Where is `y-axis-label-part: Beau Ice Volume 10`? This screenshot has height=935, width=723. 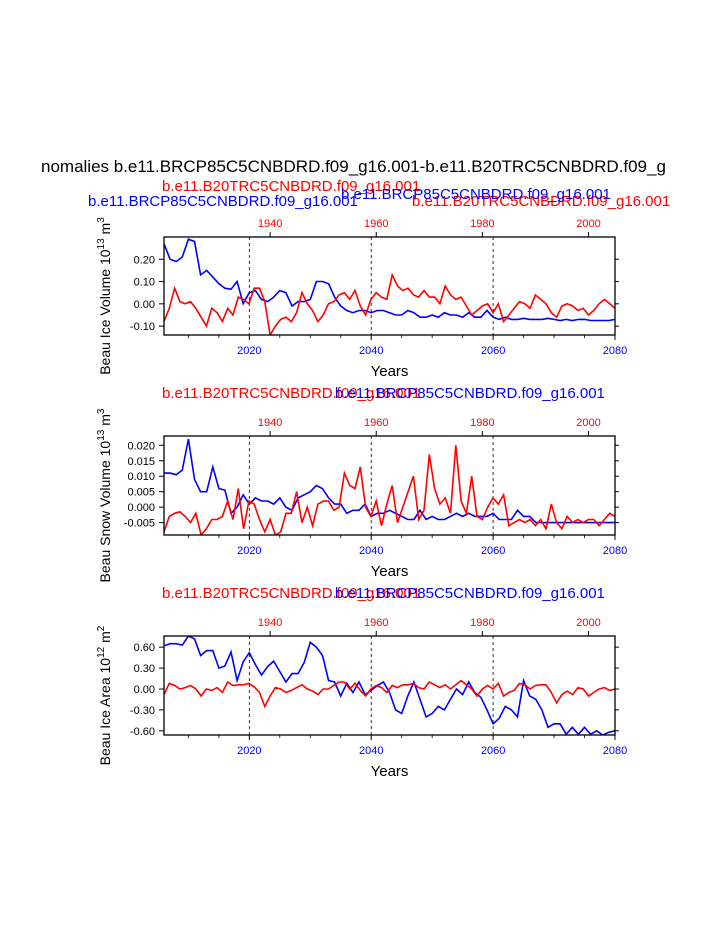
y-axis-label-part: Beau Ice Volume 10 is located at coordinates (105, 312).